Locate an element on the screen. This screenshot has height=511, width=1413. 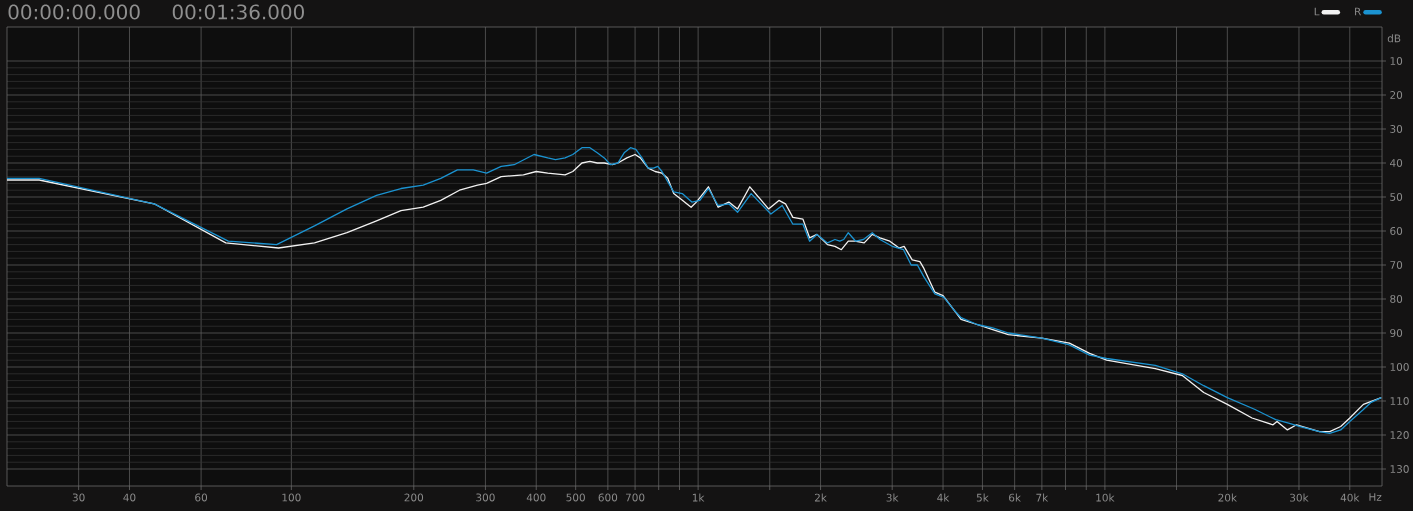
y-tick-label: 40 is located at coordinates (1396, 163).